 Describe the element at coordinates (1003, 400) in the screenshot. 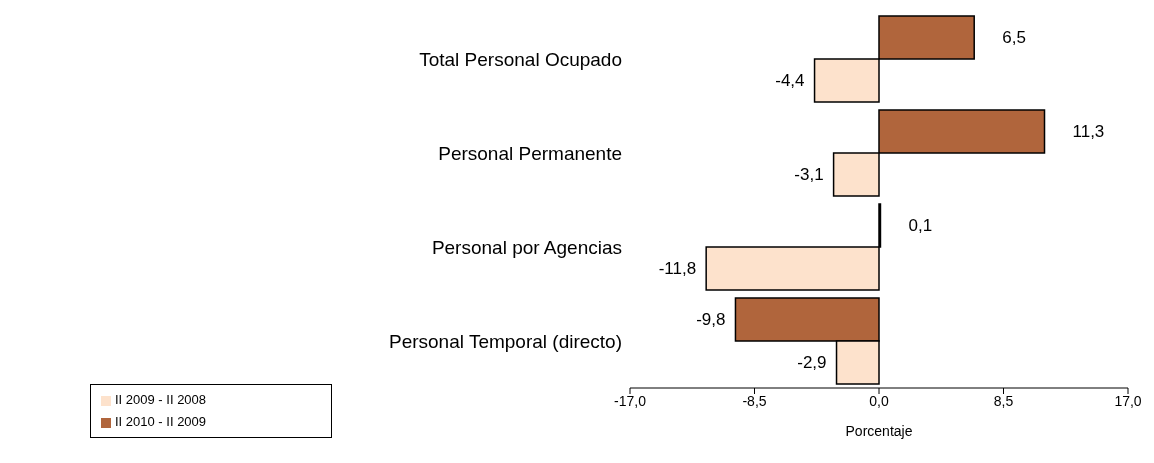

I see `x-tick-label: 8,5` at that location.